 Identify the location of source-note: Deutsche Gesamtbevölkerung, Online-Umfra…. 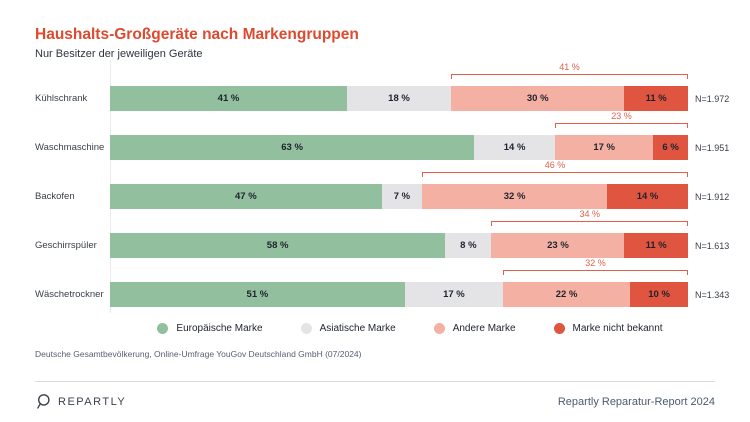
(198, 354).